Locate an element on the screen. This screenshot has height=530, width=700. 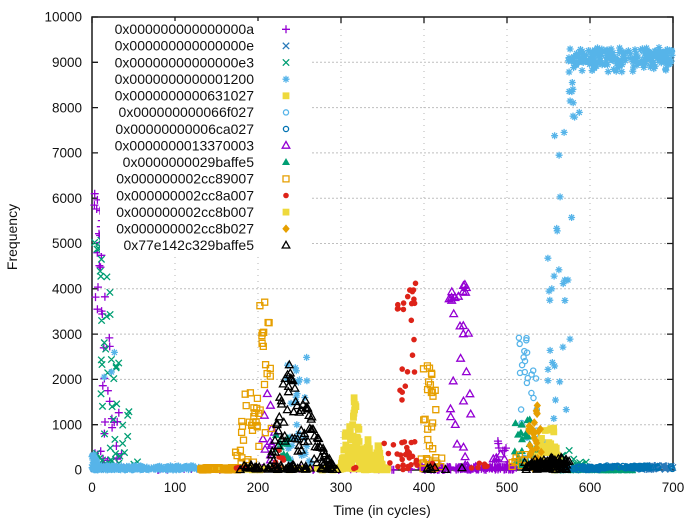
svg-text: 0x0000000029baffe5 is located at coordinates (189, 162).